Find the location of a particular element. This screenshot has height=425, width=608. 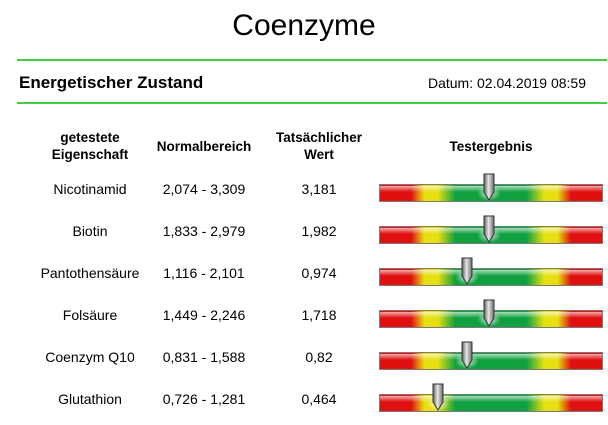

row-property-name: Pantothensäure is located at coordinates (90, 273).